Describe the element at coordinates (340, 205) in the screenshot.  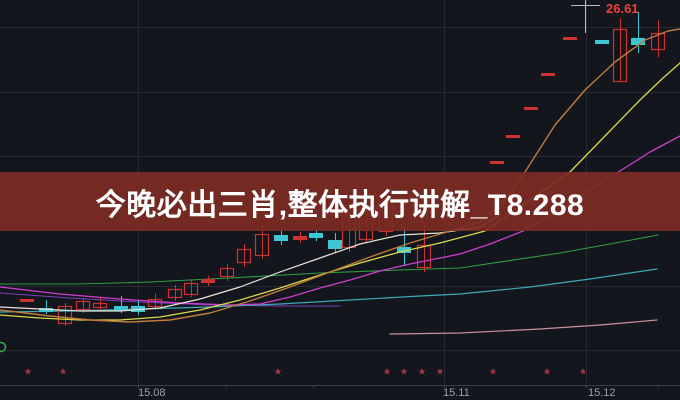
I see `promo-banner-text: 今晚必出三肖,整体执行讲解_T8.288` at that location.